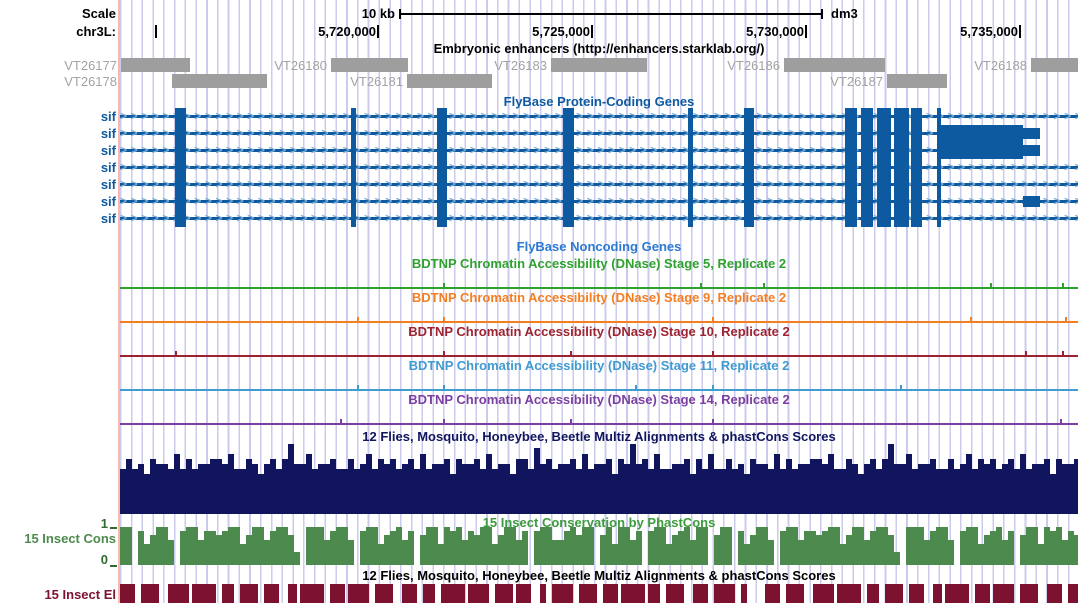  Describe the element at coordinates (520, 65) in the screenshot. I see `enhancer-label: VT26183` at that location.